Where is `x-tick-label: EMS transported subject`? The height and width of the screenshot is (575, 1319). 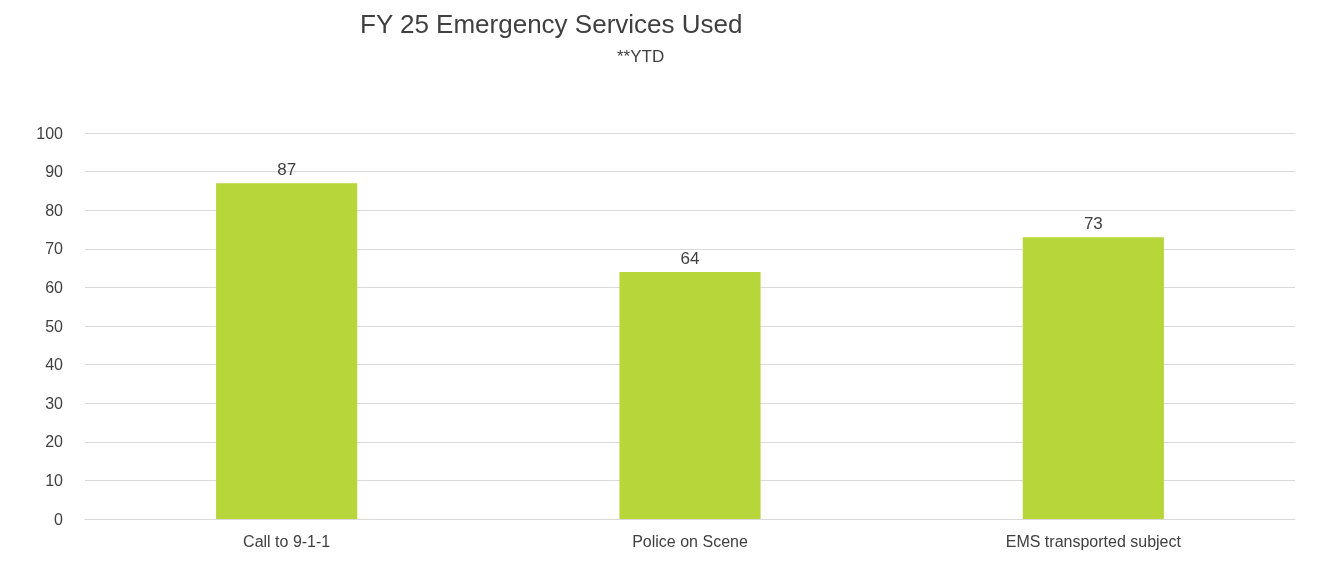
x-tick-label: EMS transported subject is located at coordinates (1093, 541).